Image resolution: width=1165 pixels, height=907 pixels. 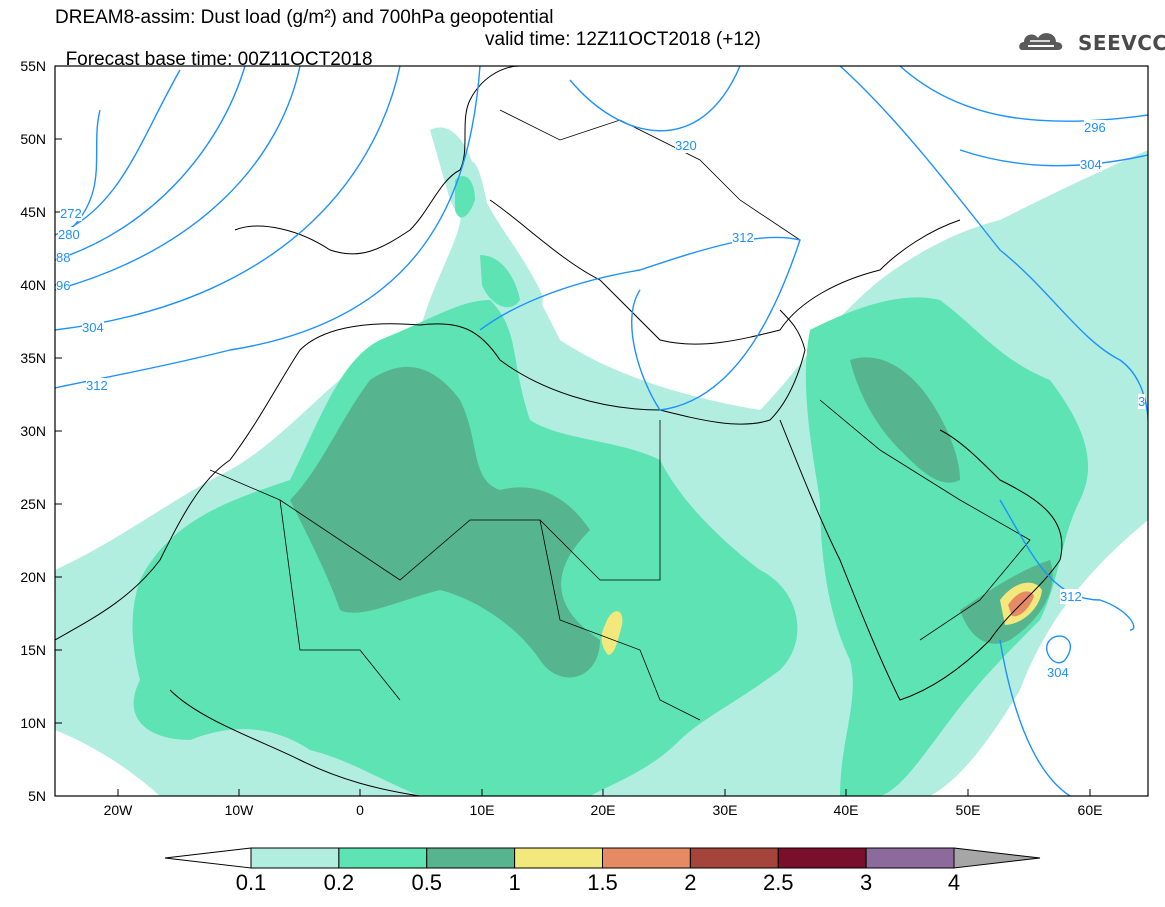 I want to click on lon-label: 0, so click(x=360, y=810).